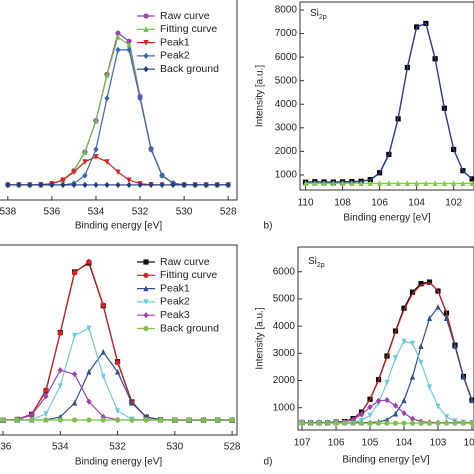  What do you see at coordinates (284, 326) in the screenshot?
I see `y-tick-label: 4000` at bounding box center [284, 326].